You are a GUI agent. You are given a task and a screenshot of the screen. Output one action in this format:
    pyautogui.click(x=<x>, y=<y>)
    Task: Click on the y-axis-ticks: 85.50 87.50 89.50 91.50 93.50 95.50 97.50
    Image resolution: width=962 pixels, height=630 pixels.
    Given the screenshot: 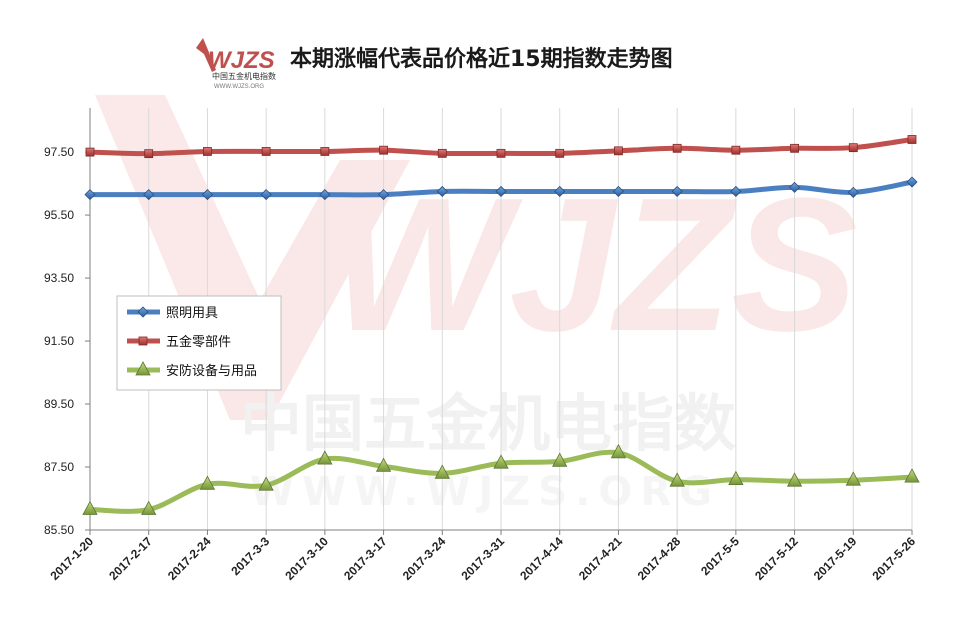 What is the action you would take?
    pyautogui.click(x=67, y=341)
    